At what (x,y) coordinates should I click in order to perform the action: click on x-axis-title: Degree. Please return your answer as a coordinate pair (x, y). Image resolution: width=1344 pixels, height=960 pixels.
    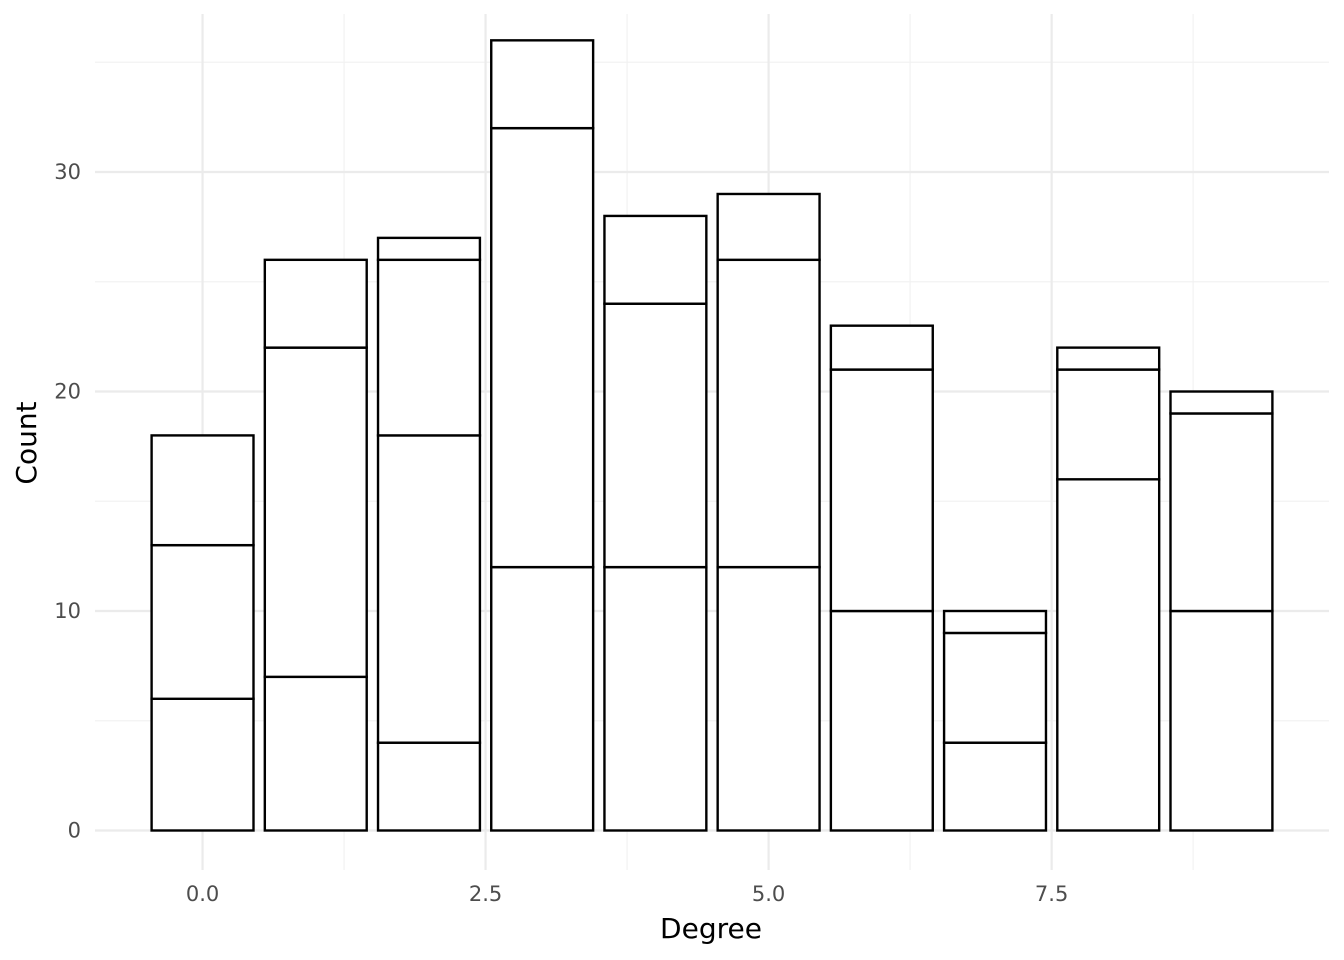
    Looking at the image, I should click on (711, 928).